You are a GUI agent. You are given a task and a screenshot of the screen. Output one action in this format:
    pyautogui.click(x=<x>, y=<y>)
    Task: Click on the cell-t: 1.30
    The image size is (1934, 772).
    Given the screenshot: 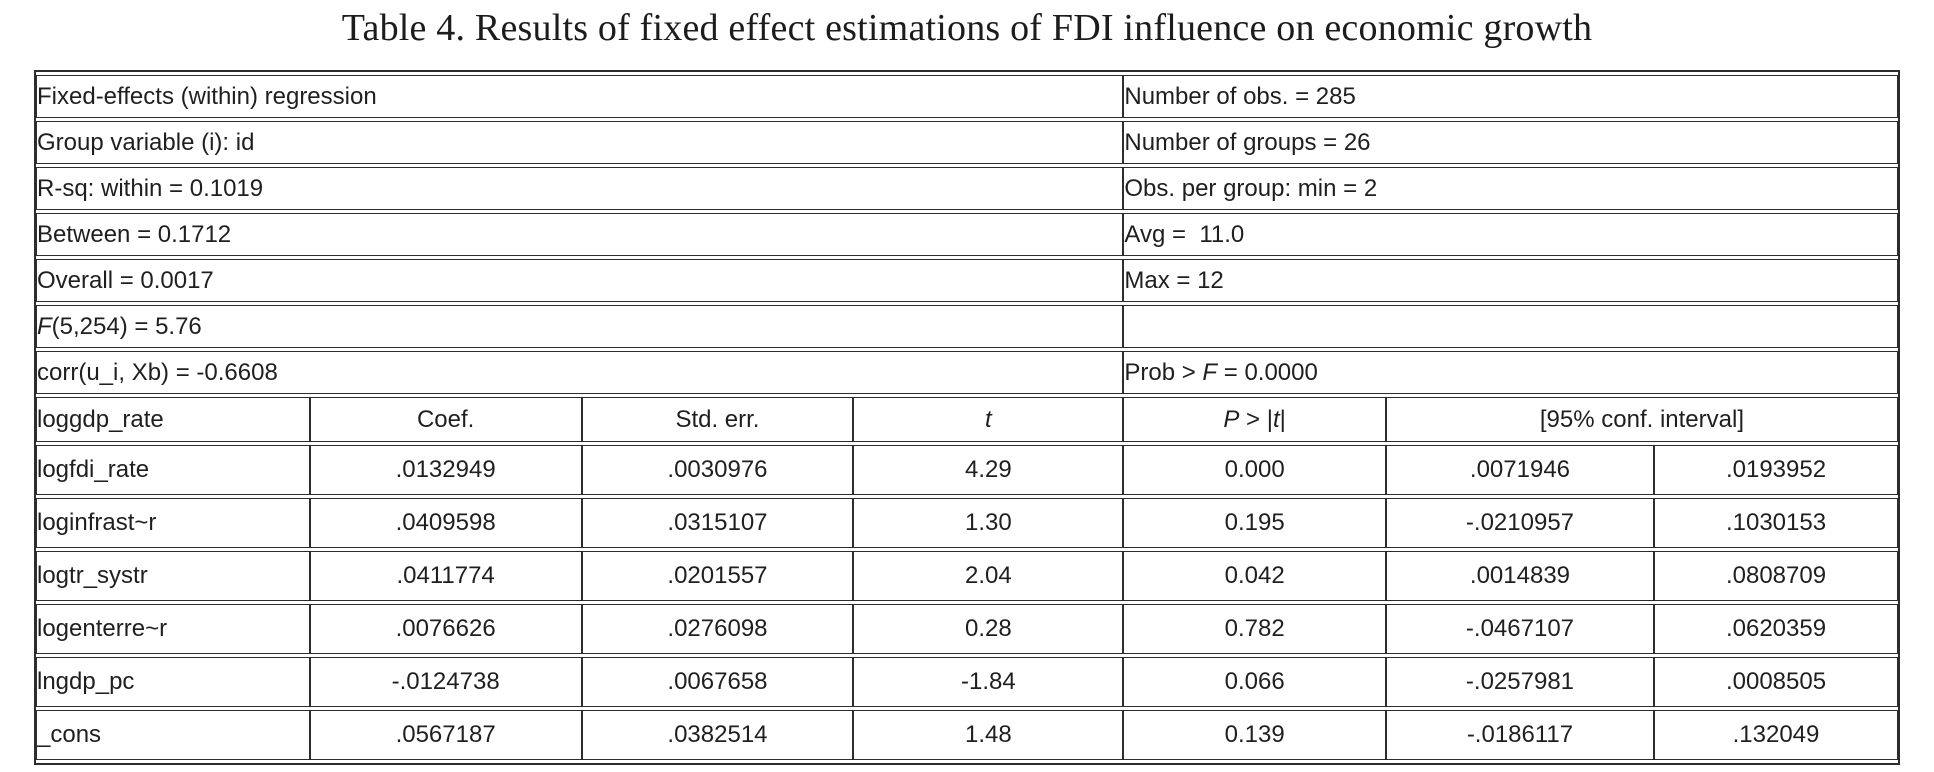 What is the action you would take?
    pyautogui.click(x=988, y=523)
    